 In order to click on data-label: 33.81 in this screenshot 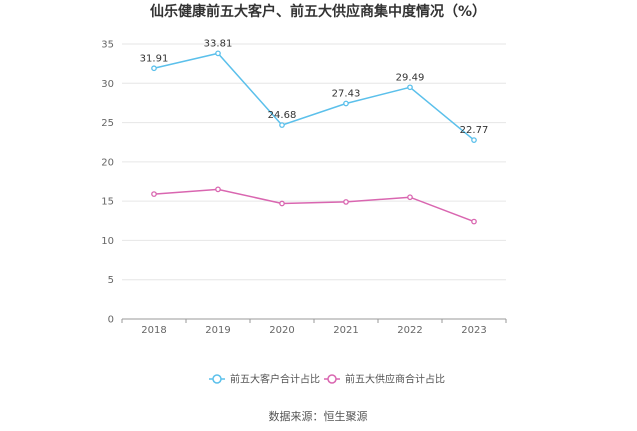, I will do `click(218, 43)`.